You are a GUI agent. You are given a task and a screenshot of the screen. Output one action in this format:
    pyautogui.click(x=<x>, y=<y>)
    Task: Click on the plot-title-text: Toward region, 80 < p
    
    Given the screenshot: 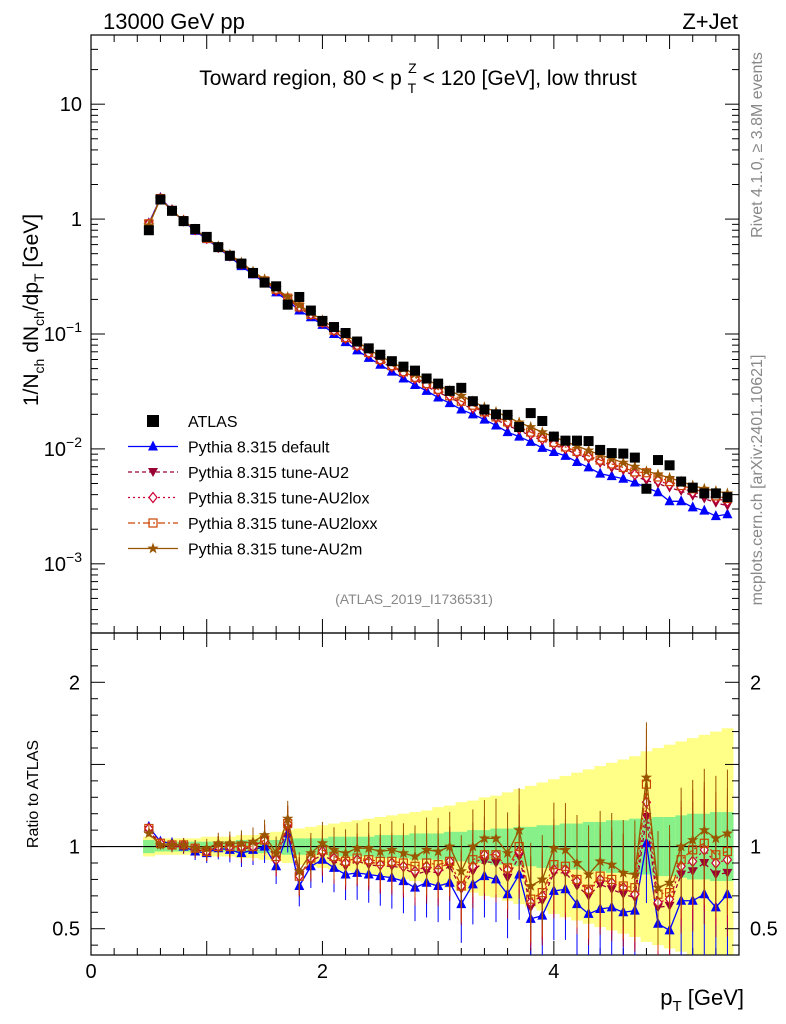 What is the action you would take?
    pyautogui.click(x=300, y=78)
    